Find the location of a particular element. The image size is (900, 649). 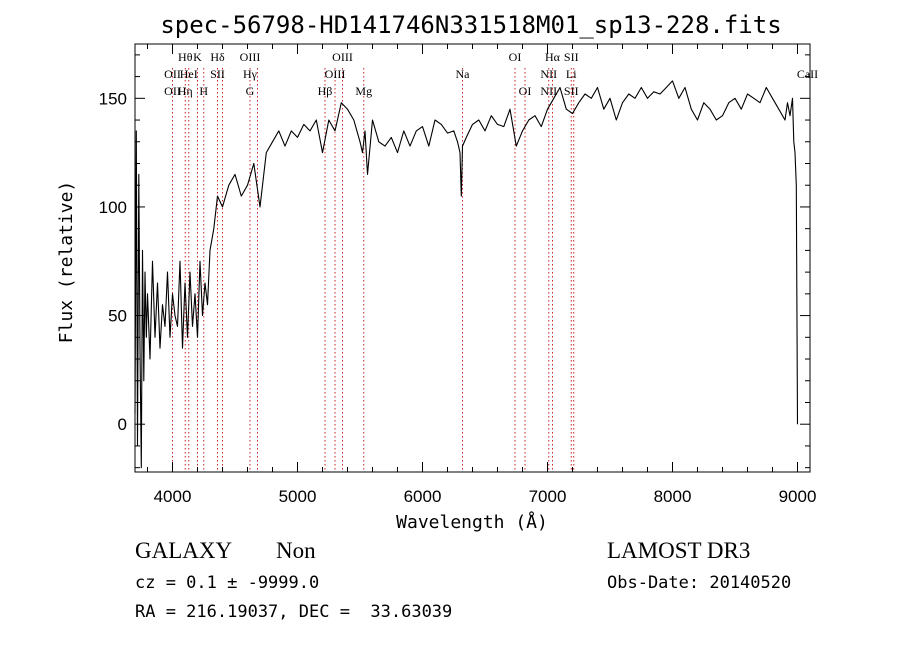

observation-date: Obs-Date: 20140520 is located at coordinates (699, 583).